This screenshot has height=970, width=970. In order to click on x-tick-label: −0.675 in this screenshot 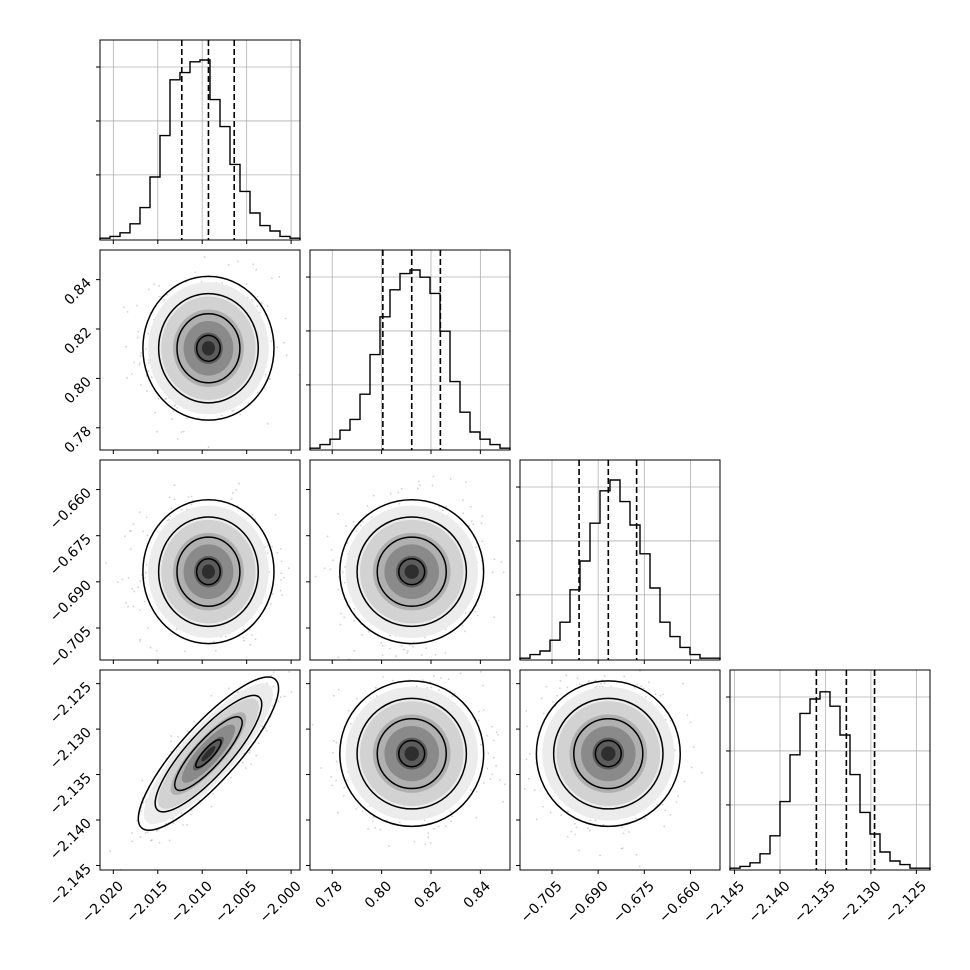, I will do `click(634, 902)`.